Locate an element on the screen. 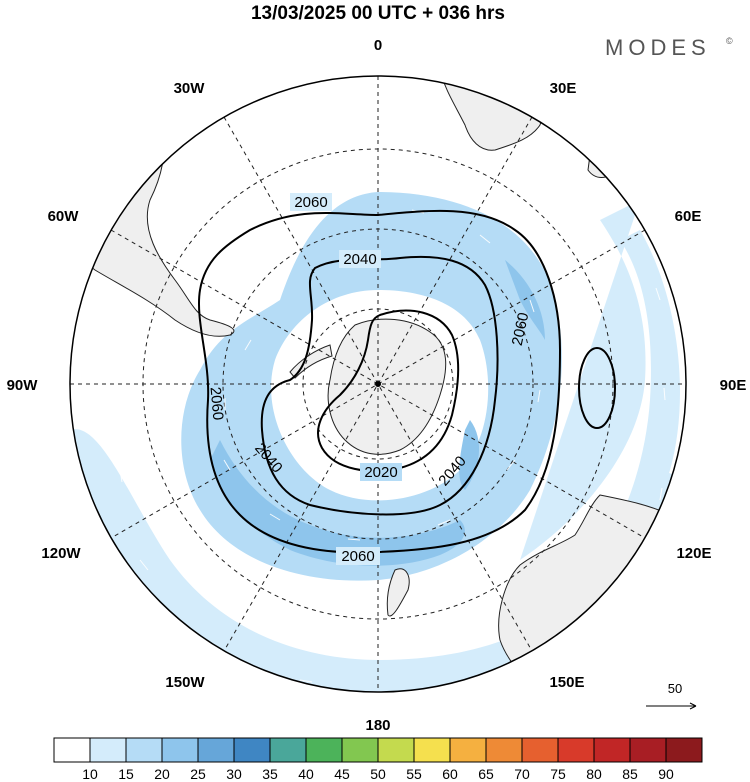 Image resolution: width=750 pixels, height=782 pixels. new-zealand is located at coordinates (398, 592).